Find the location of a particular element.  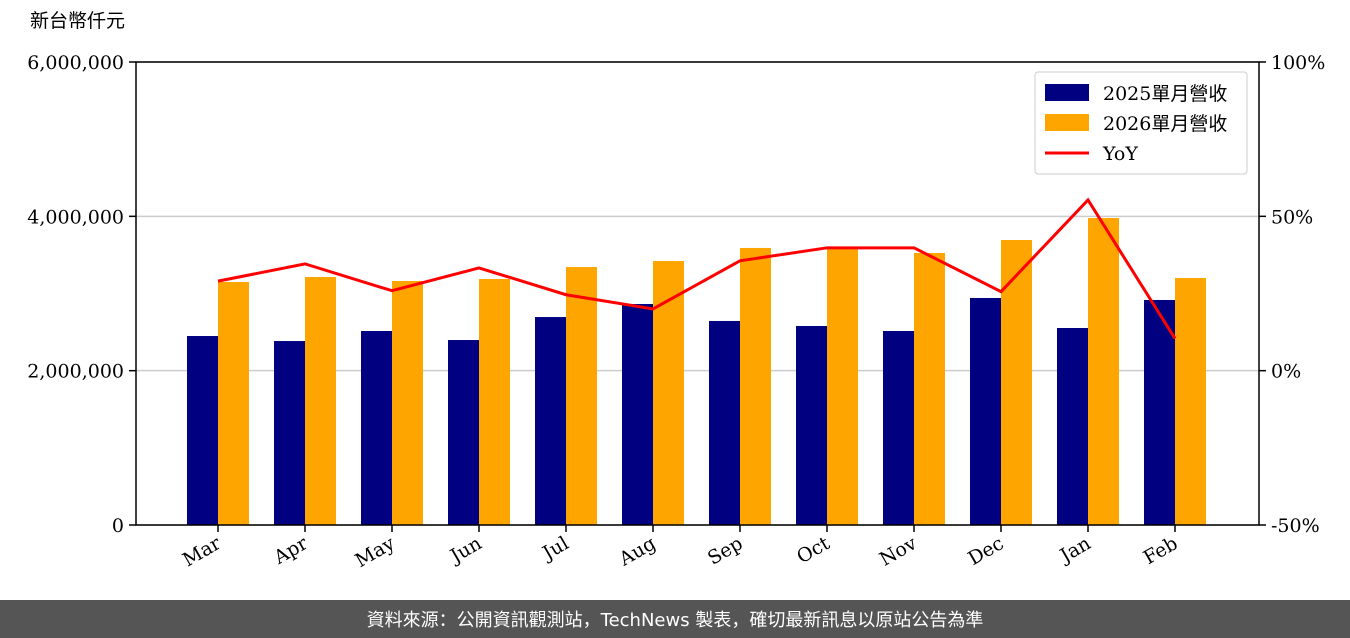

x-tick-label: Sep is located at coordinates (725, 550).